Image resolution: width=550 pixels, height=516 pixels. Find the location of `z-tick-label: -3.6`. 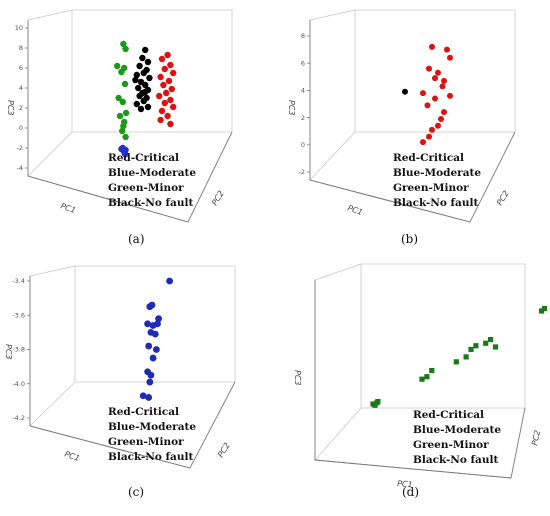

z-tick-label: -3.6 is located at coordinates (18, 315).